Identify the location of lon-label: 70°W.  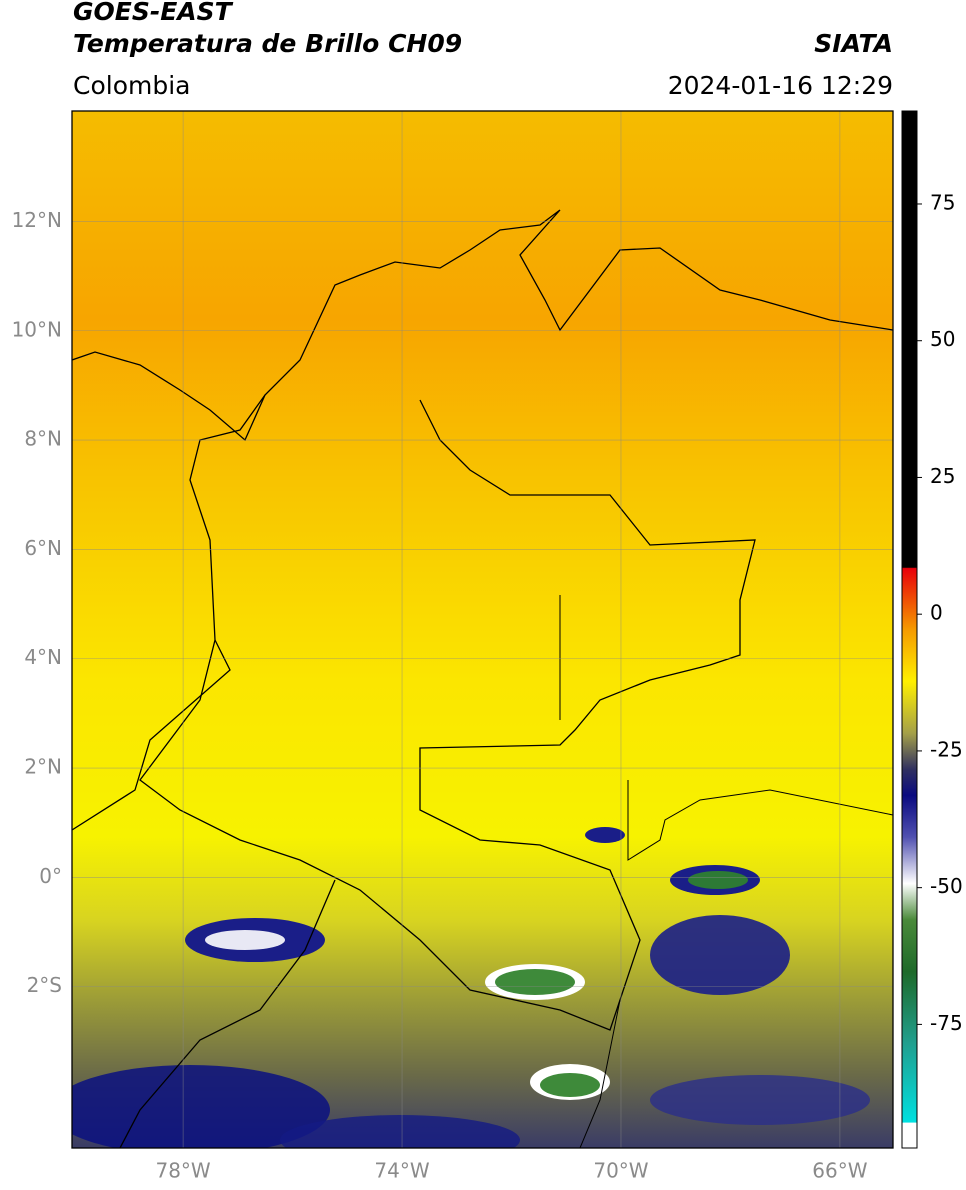
(620, 1171).